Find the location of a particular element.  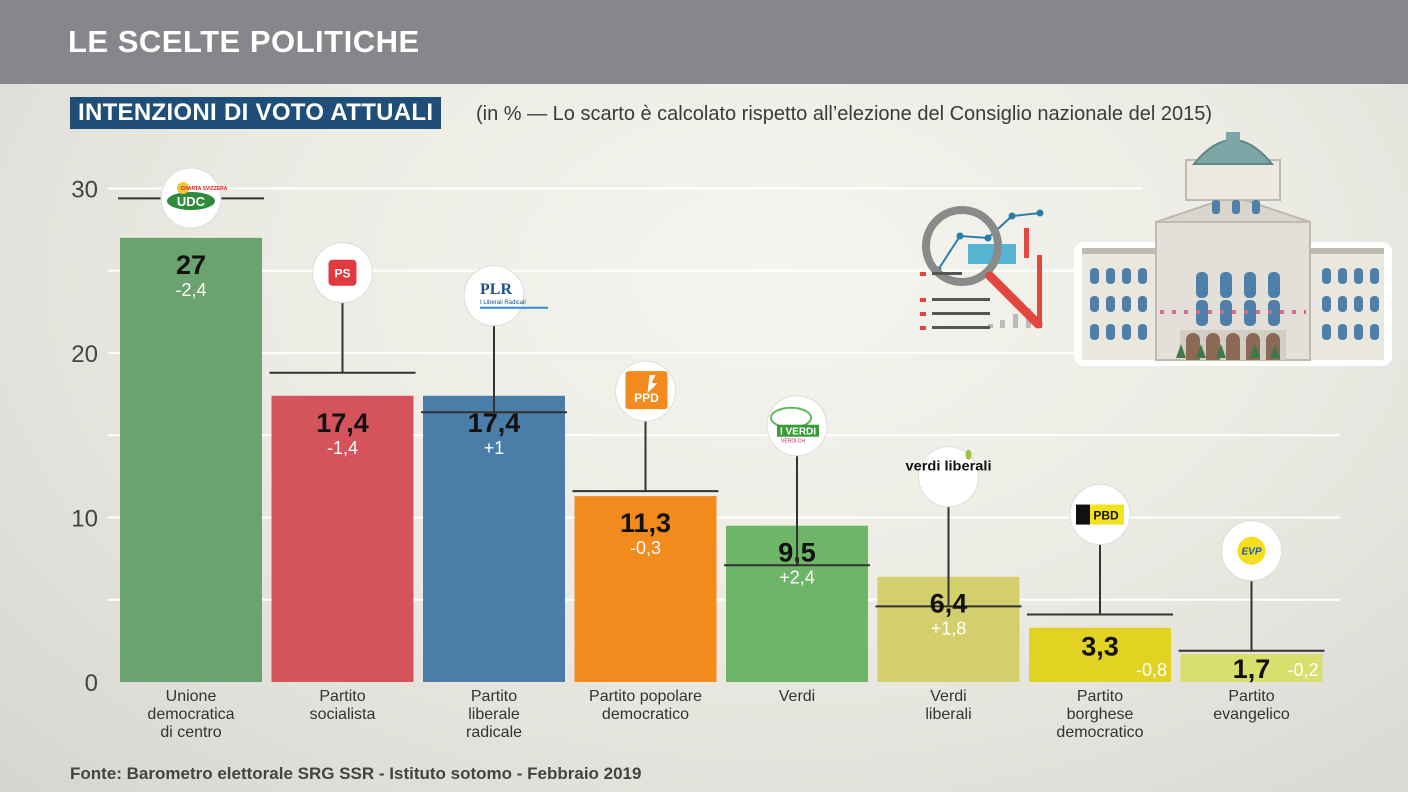

magnifier-chart-icon is located at coordinates (982, 268).